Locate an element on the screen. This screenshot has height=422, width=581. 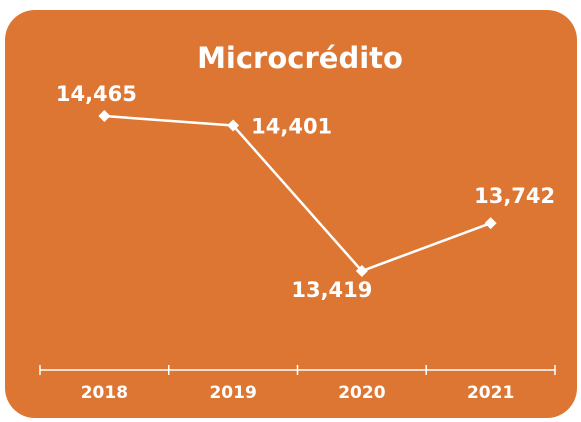
data-label: 14,465 is located at coordinates (96, 94).